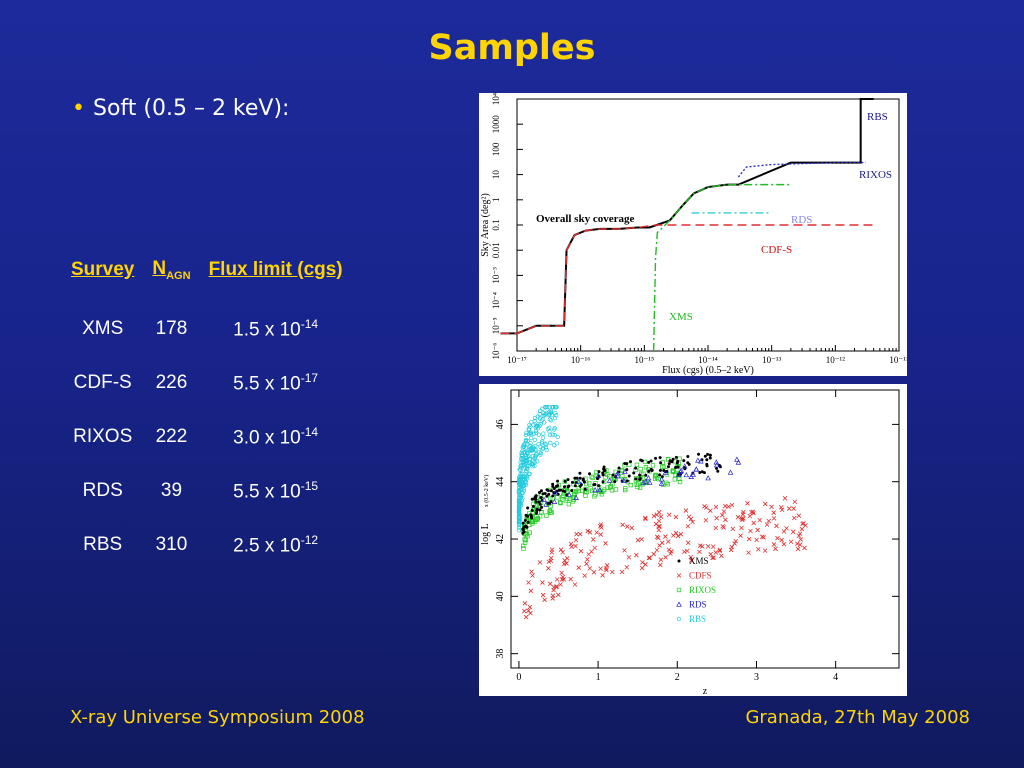  I want to click on curve-label-rds: RDS, so click(801, 220).